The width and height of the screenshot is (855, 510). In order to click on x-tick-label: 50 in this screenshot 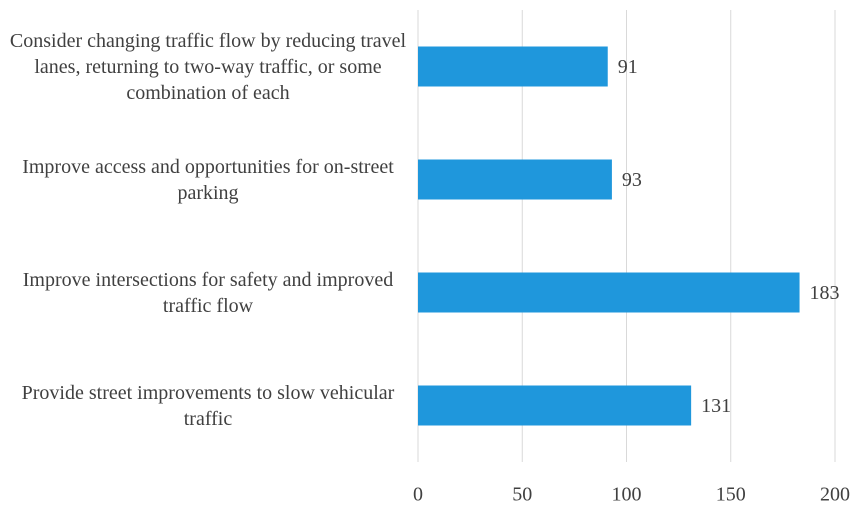, I will do `click(522, 495)`.